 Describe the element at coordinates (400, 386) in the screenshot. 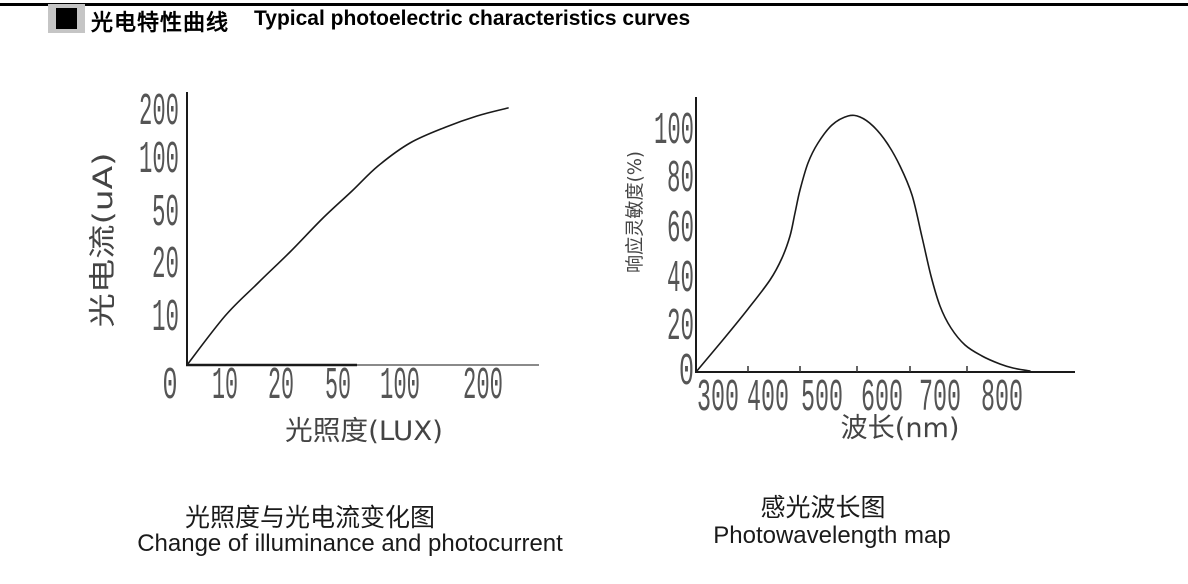

I see `left-x-tick-100: 100` at that location.